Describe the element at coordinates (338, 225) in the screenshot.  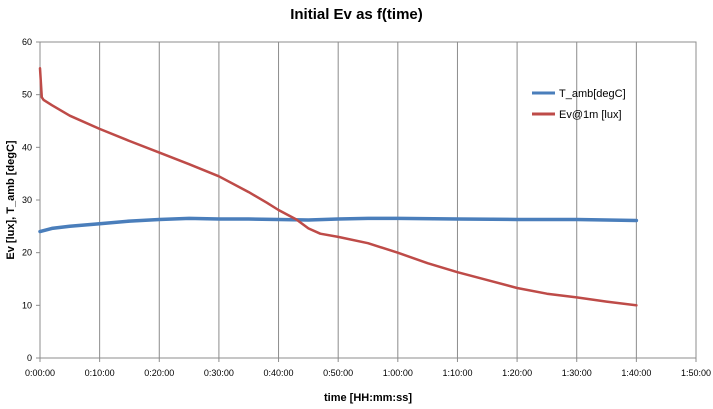
I see `series-line-t-amb` at that location.